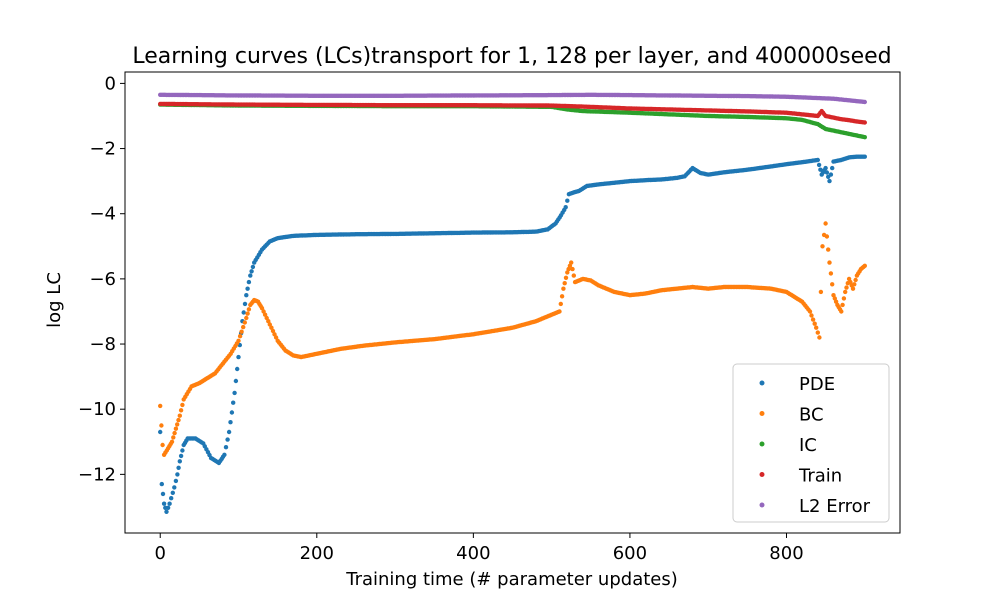  What do you see at coordinates (102, 344) in the screenshot?
I see `y-tick-label: −8` at bounding box center [102, 344].